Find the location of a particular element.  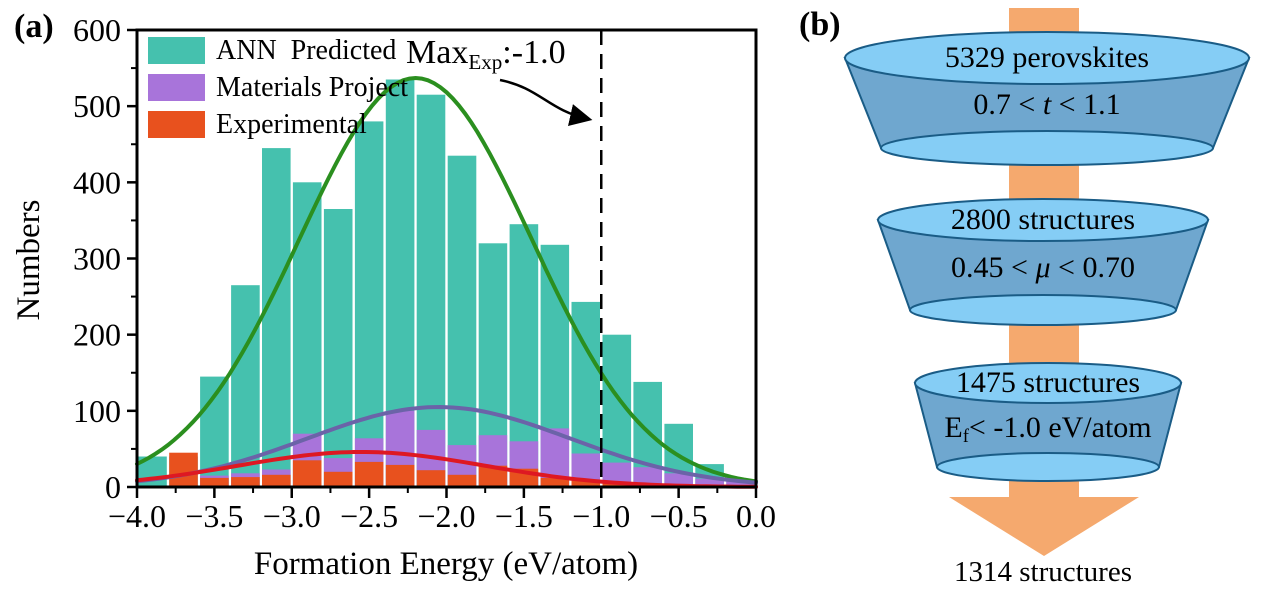

funnel-stage1-criterion: 0.7 < t < 1.1 is located at coordinates (1047, 104).